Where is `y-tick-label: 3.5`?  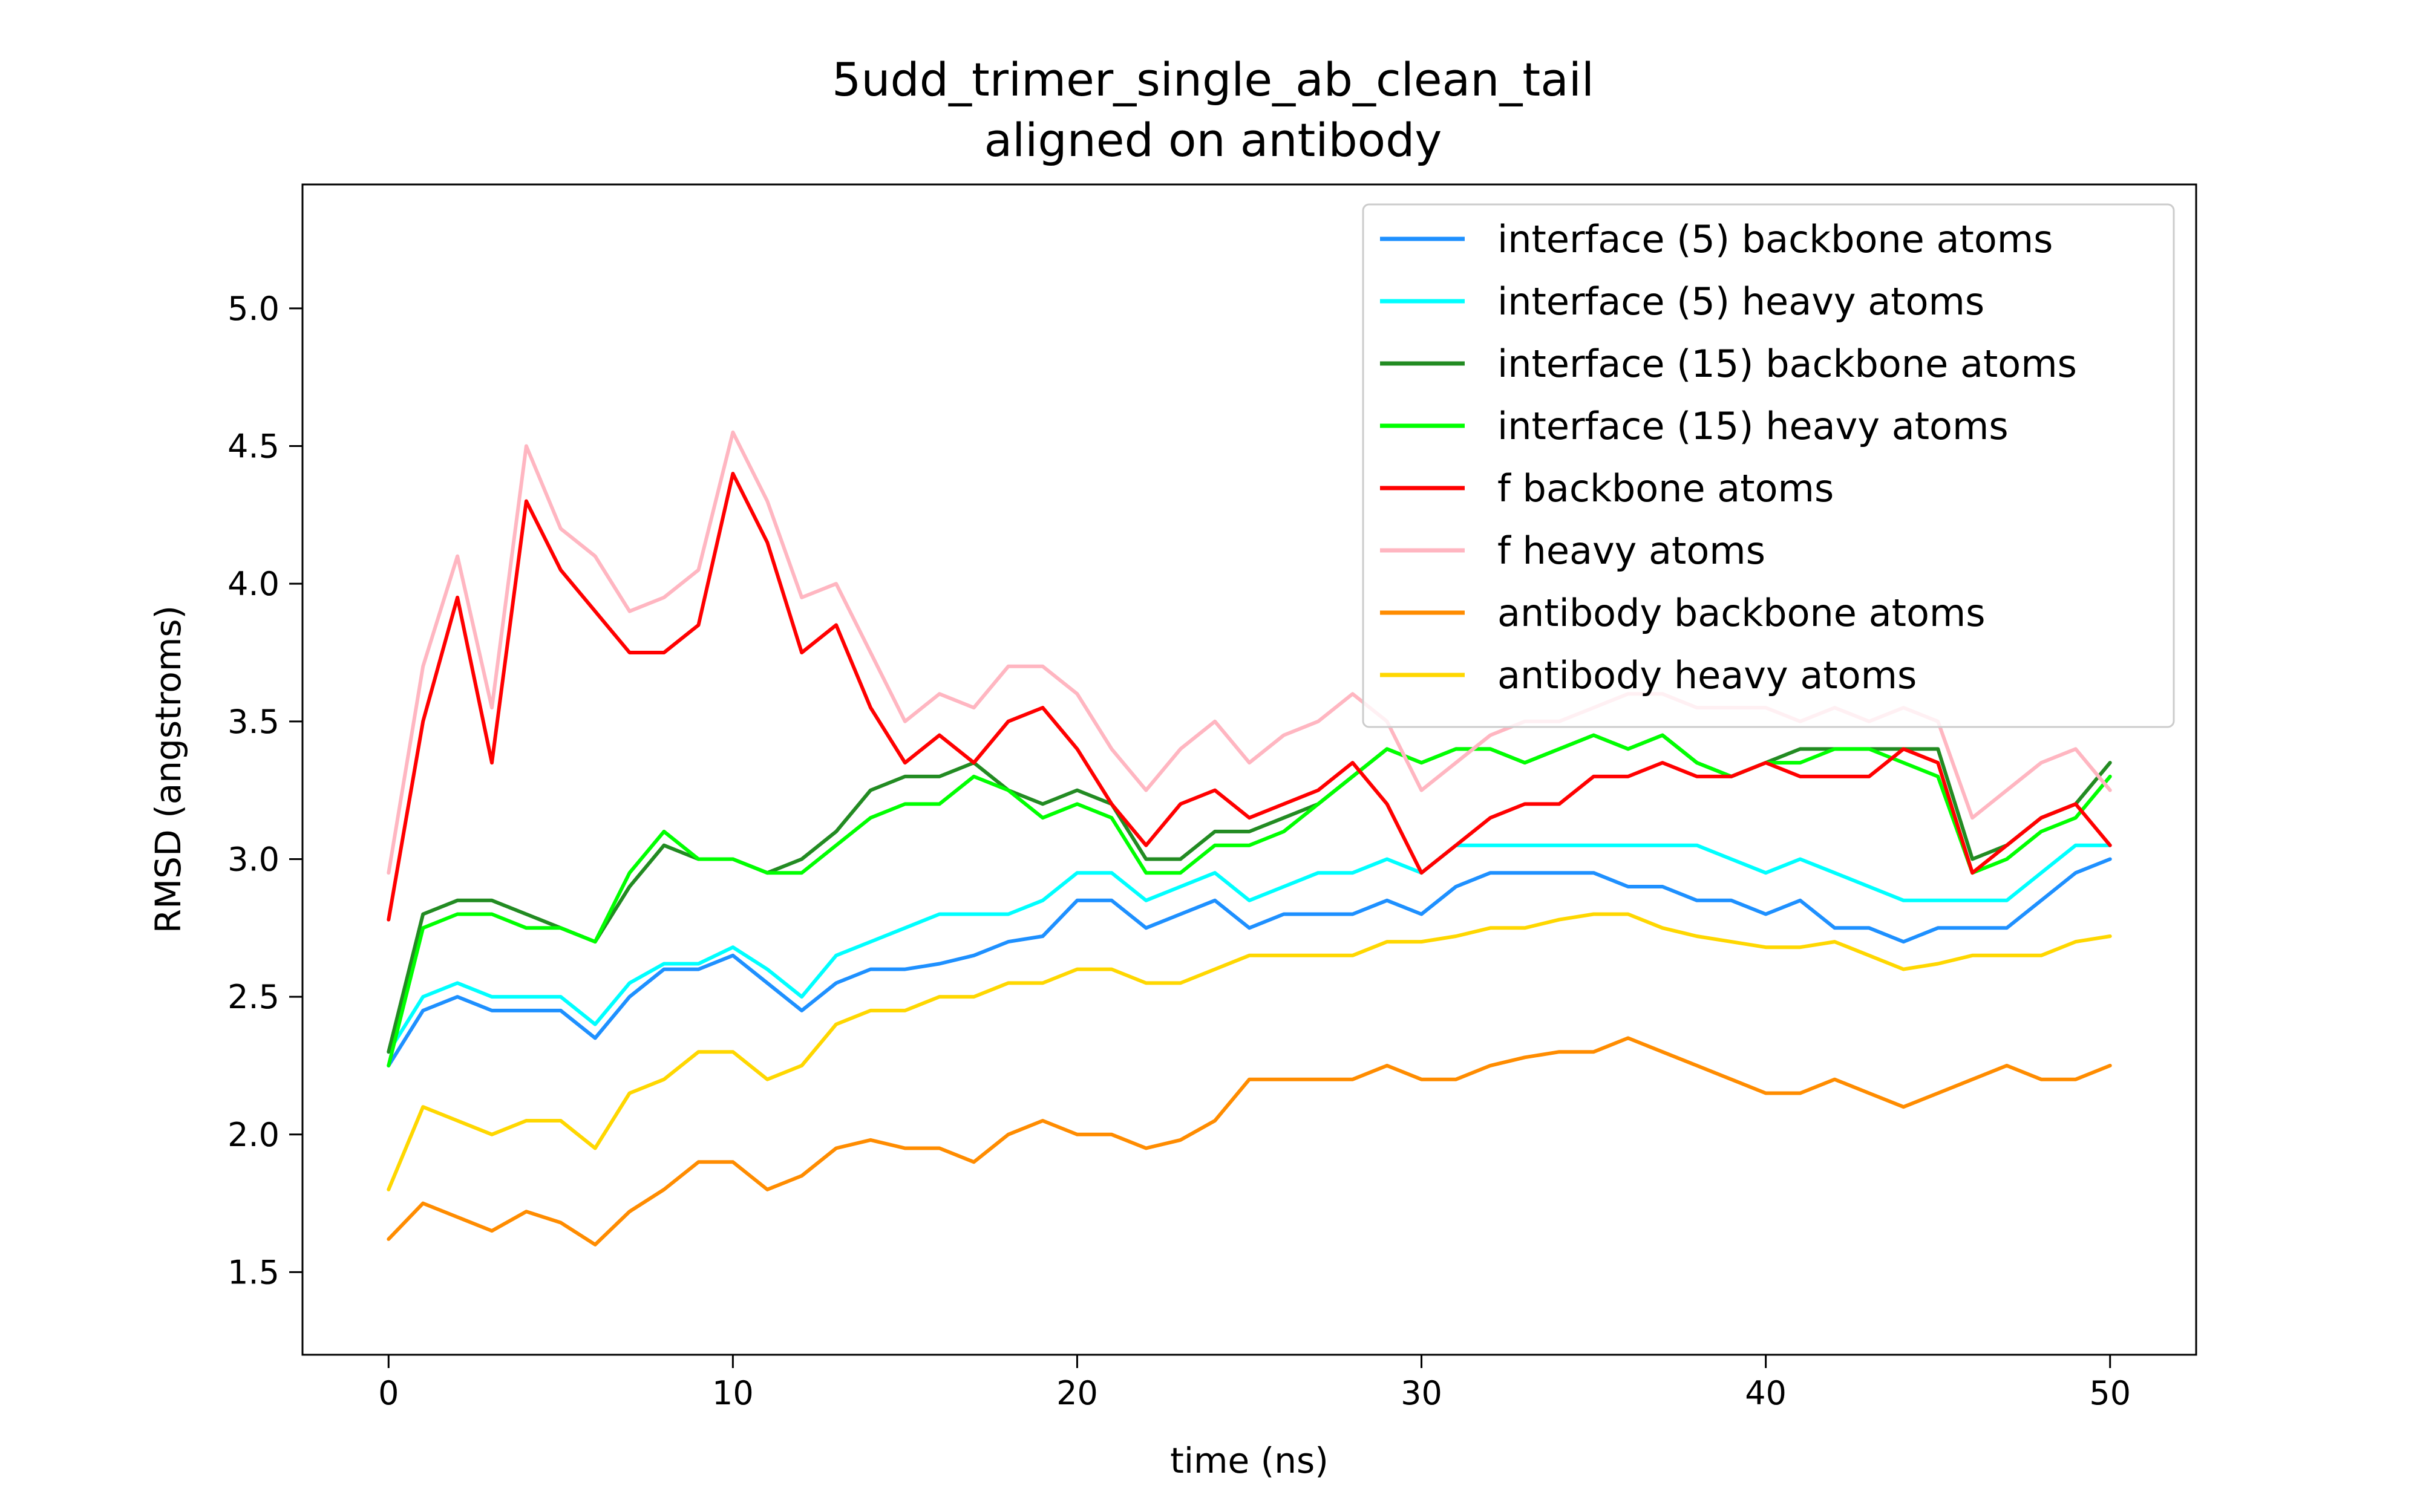 y-tick-label: 3.5 is located at coordinates (253, 722).